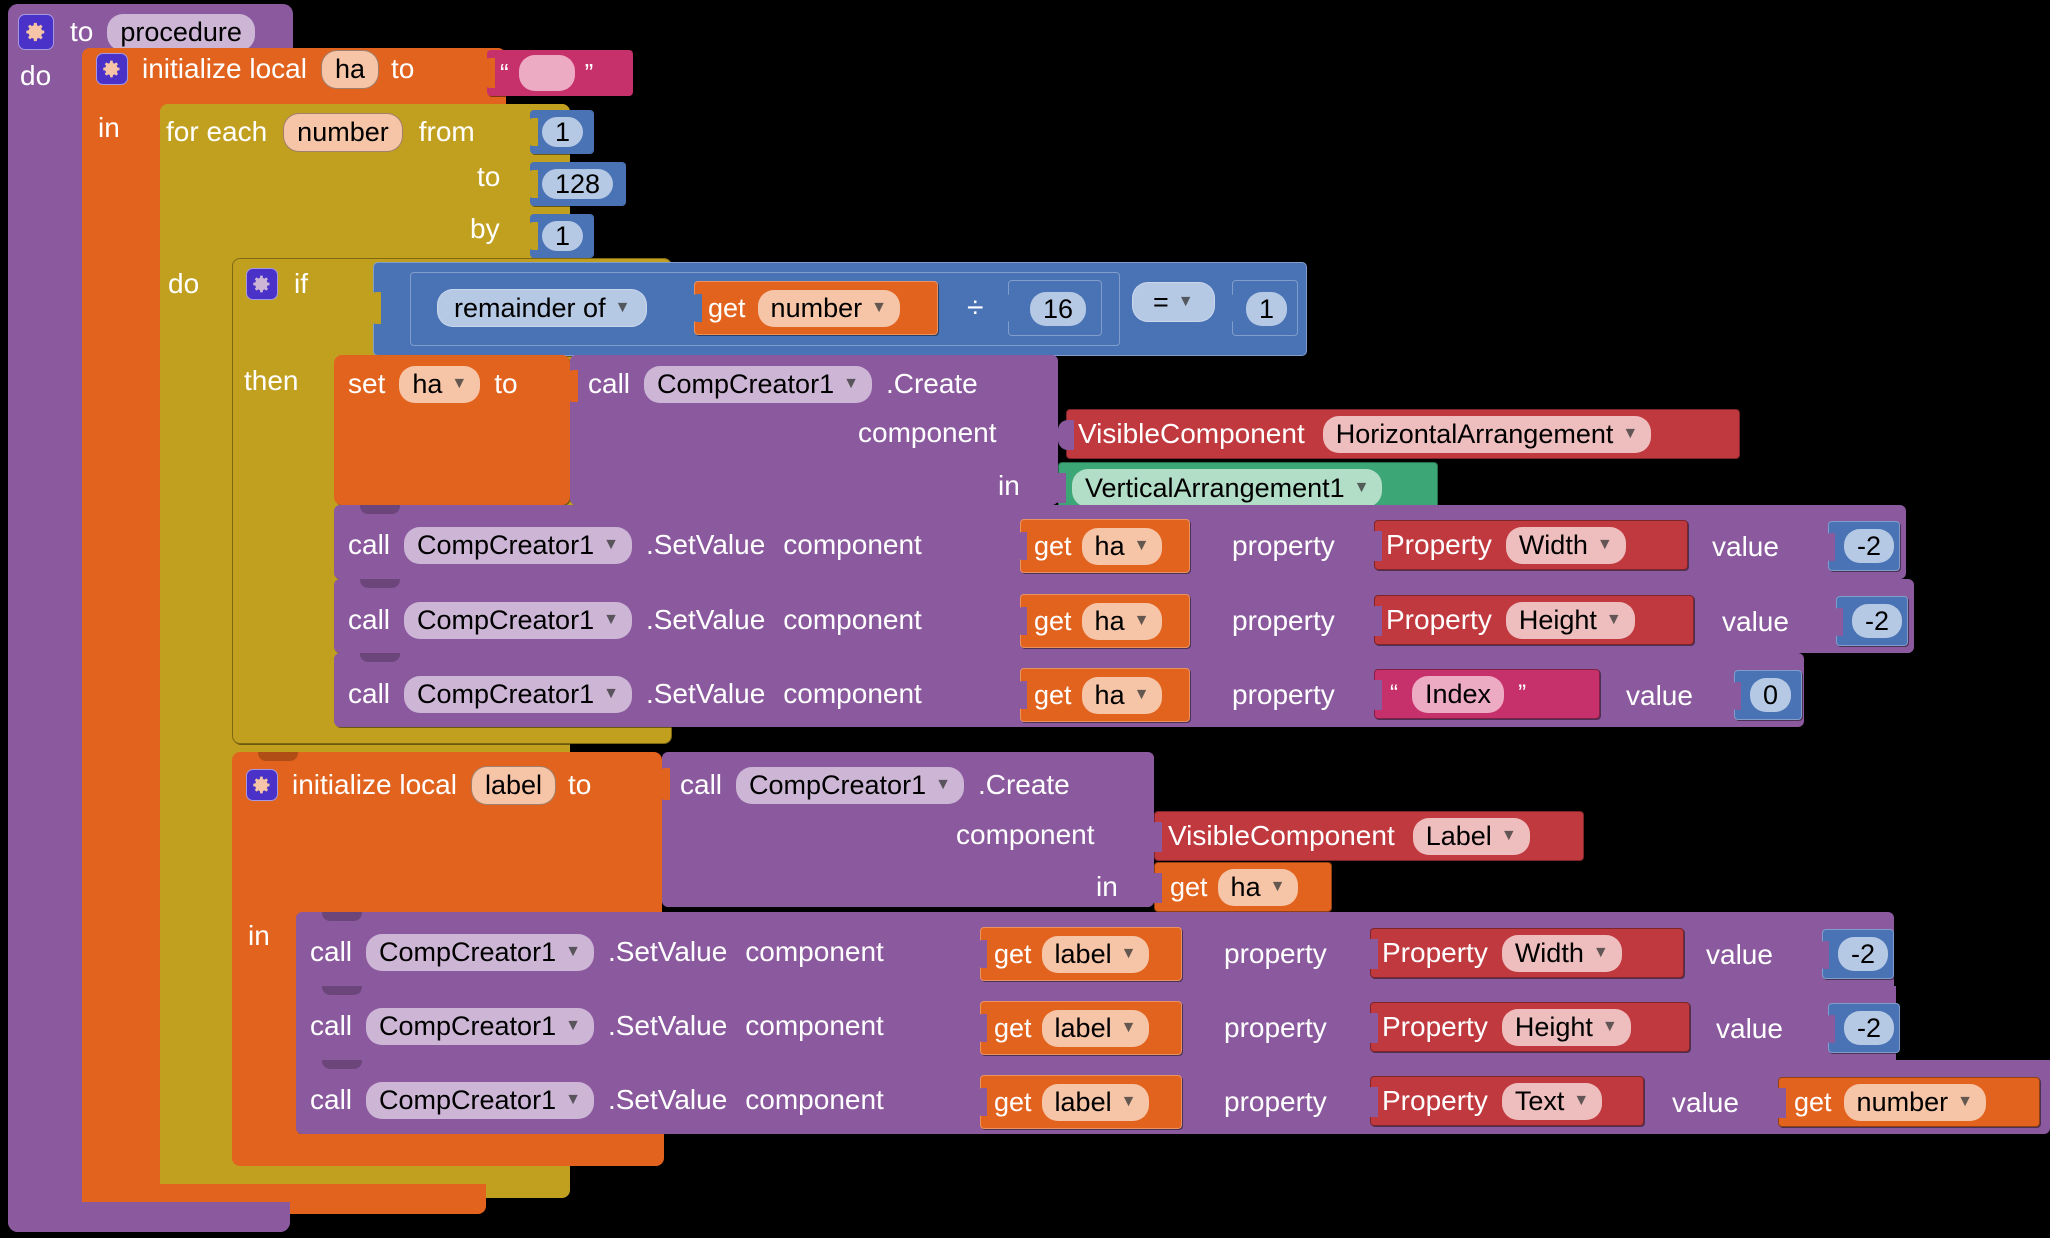 The height and width of the screenshot is (1238, 2050). I want to click on compare-operator-label: =, so click(1161, 301).